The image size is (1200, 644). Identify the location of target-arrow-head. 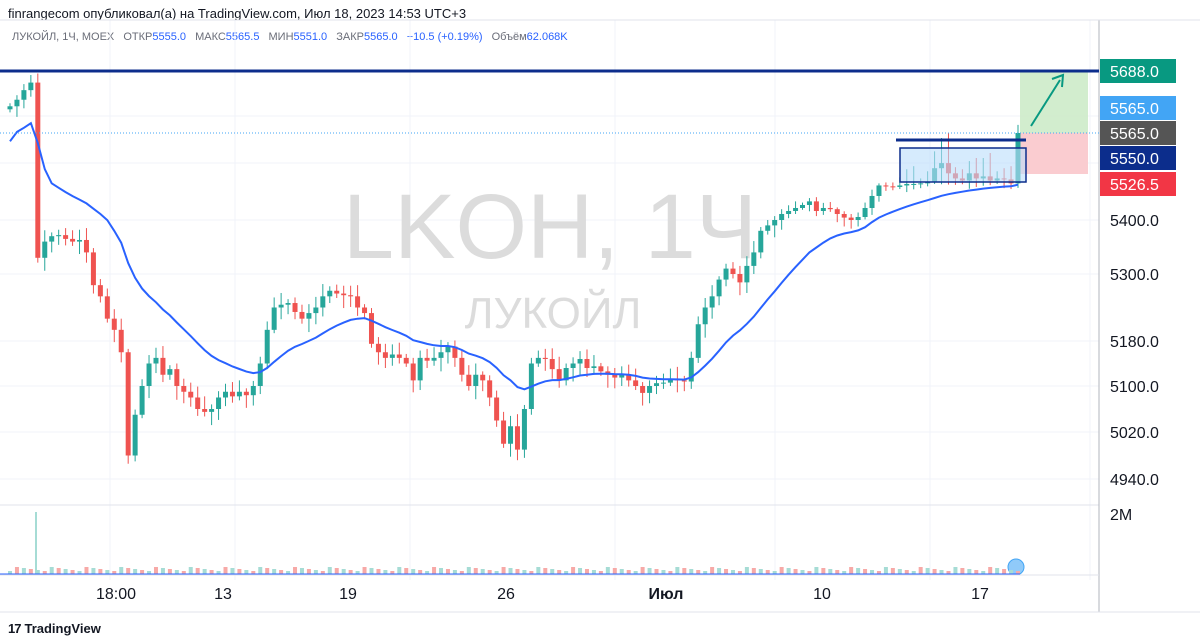
(1058, 80).